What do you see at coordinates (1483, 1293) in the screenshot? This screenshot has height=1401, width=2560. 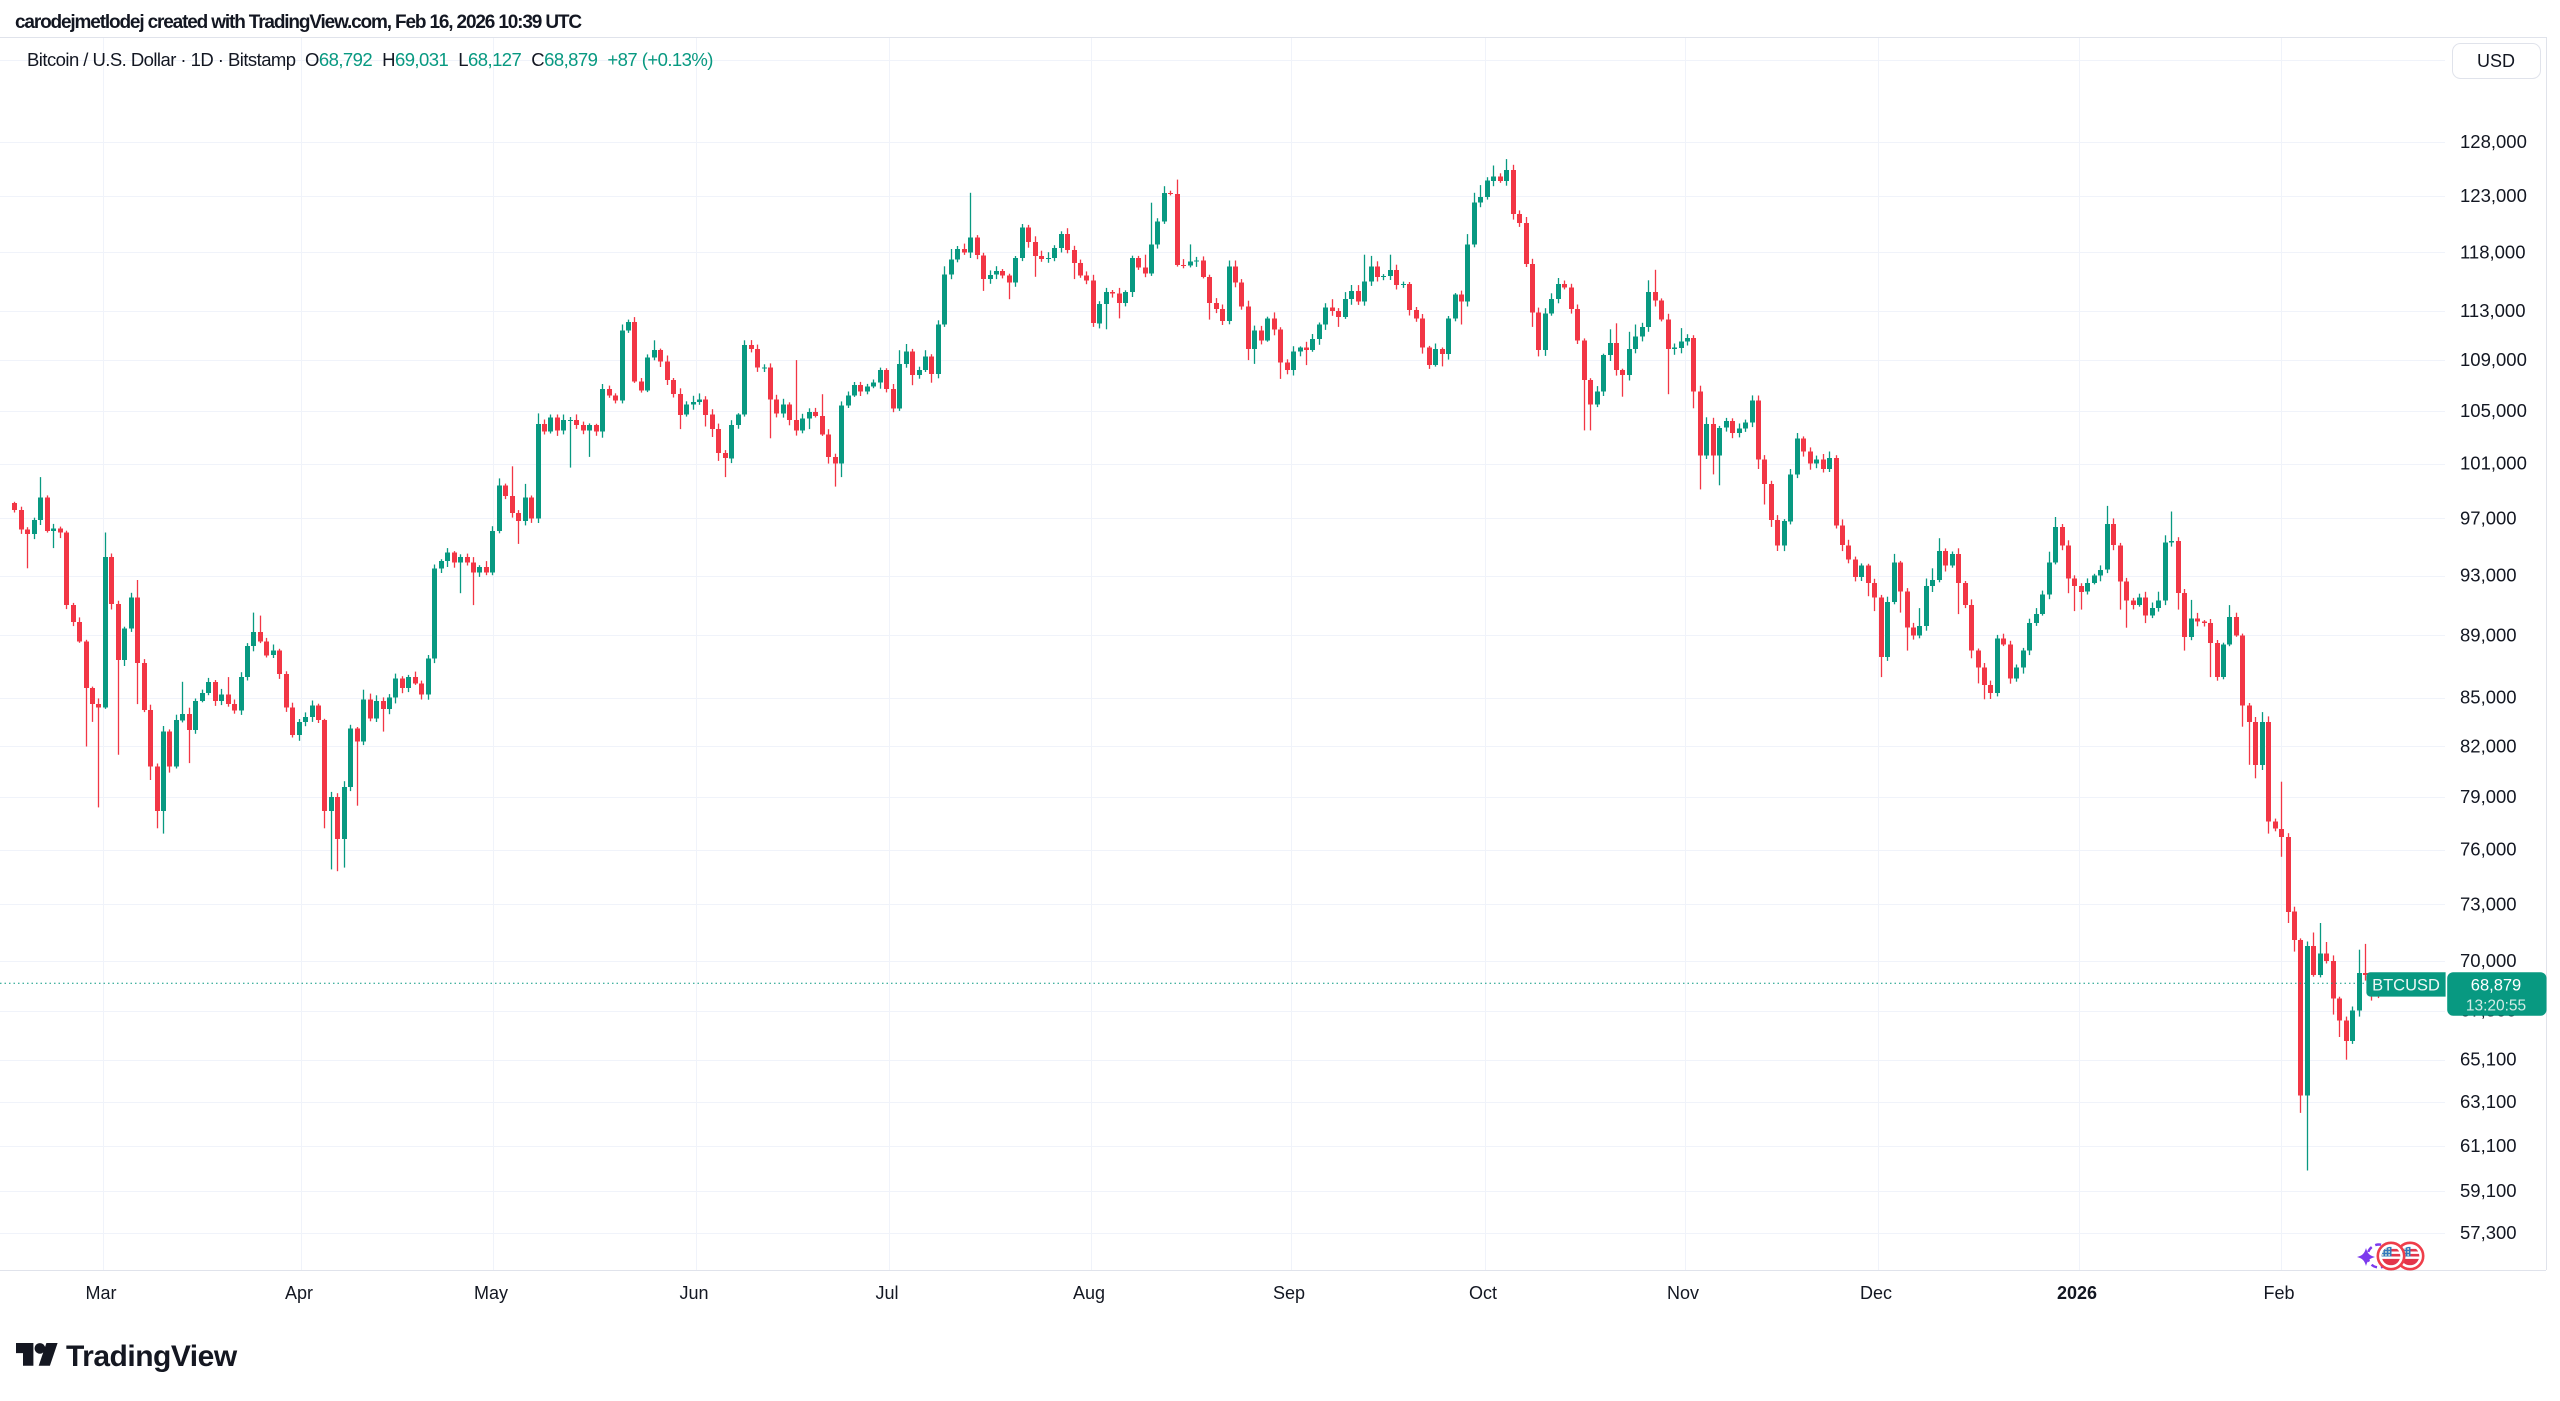 I see `svg-text: Oct` at bounding box center [1483, 1293].